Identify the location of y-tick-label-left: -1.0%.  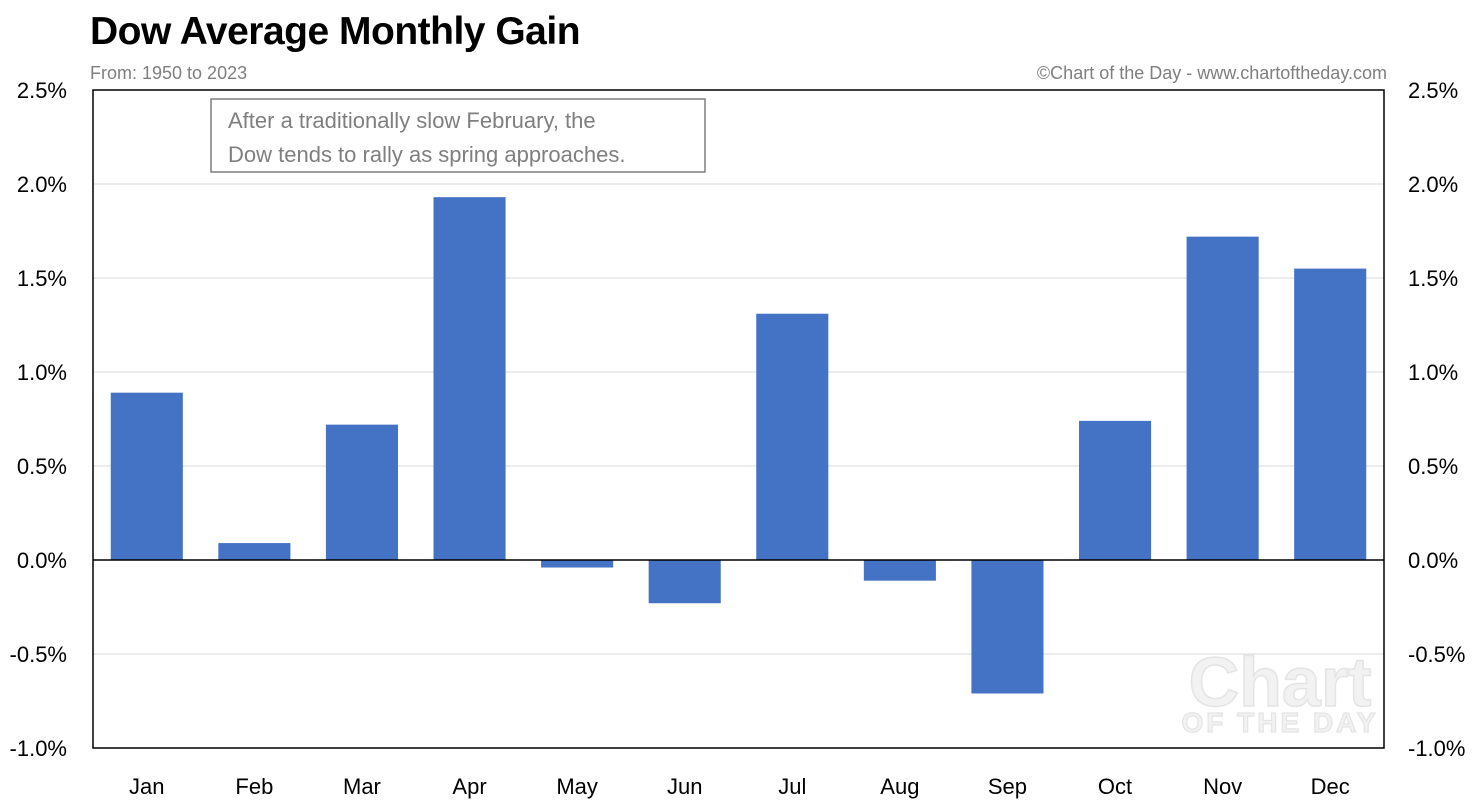
(38, 748).